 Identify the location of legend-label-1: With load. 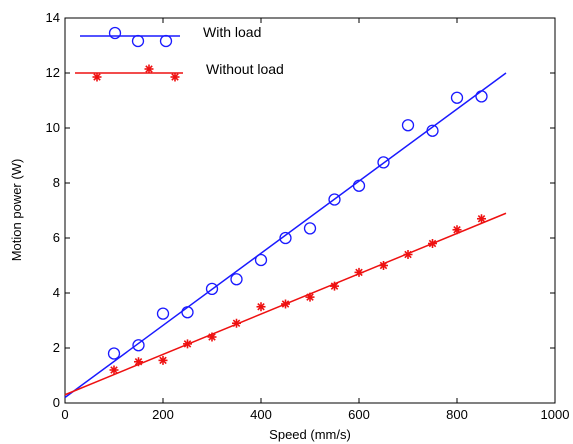
(232, 32).